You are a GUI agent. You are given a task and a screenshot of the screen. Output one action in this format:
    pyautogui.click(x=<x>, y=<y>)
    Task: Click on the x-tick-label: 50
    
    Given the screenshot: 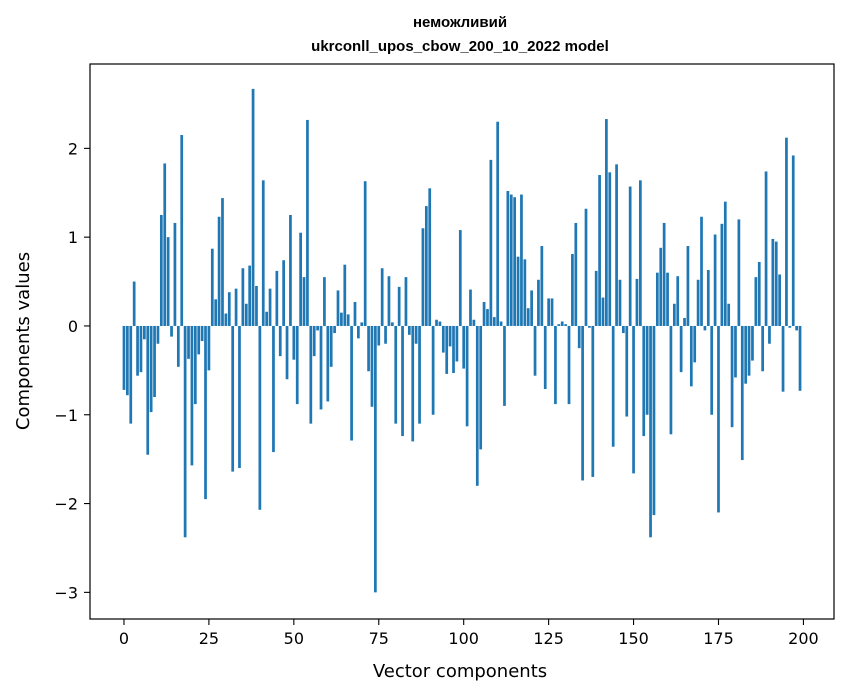 What is the action you would take?
    pyautogui.click(x=294, y=638)
    